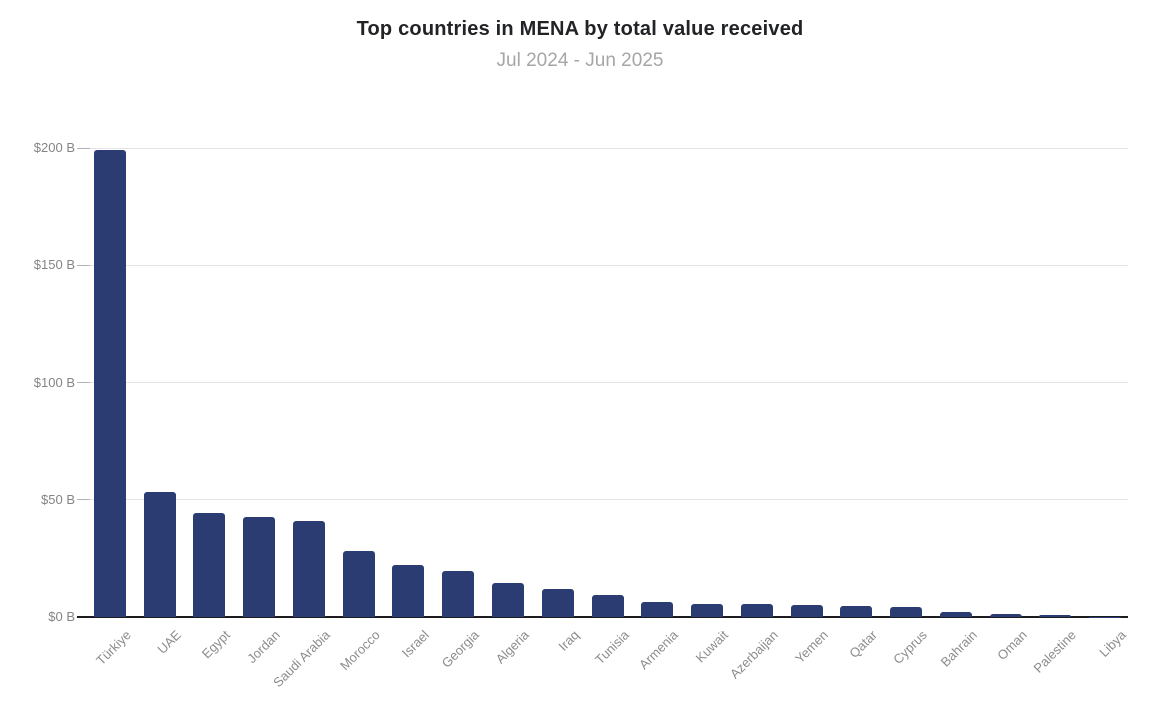  I want to click on bar-egypt, so click(209, 564).